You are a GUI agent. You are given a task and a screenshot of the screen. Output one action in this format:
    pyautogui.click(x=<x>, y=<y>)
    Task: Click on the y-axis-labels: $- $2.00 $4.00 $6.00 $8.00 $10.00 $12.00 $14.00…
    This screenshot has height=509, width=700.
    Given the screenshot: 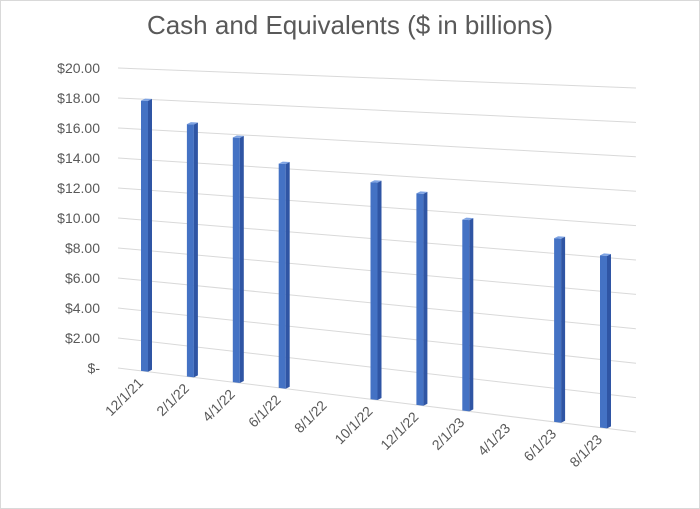 What is the action you would take?
    pyautogui.click(x=78, y=218)
    